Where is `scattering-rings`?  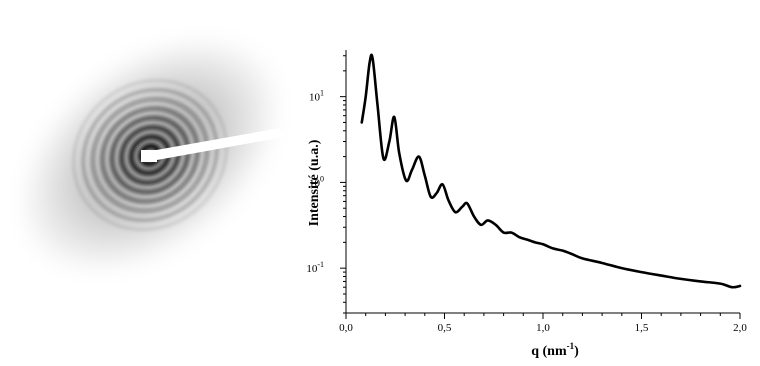 scattering-rings is located at coordinates (150, 155).